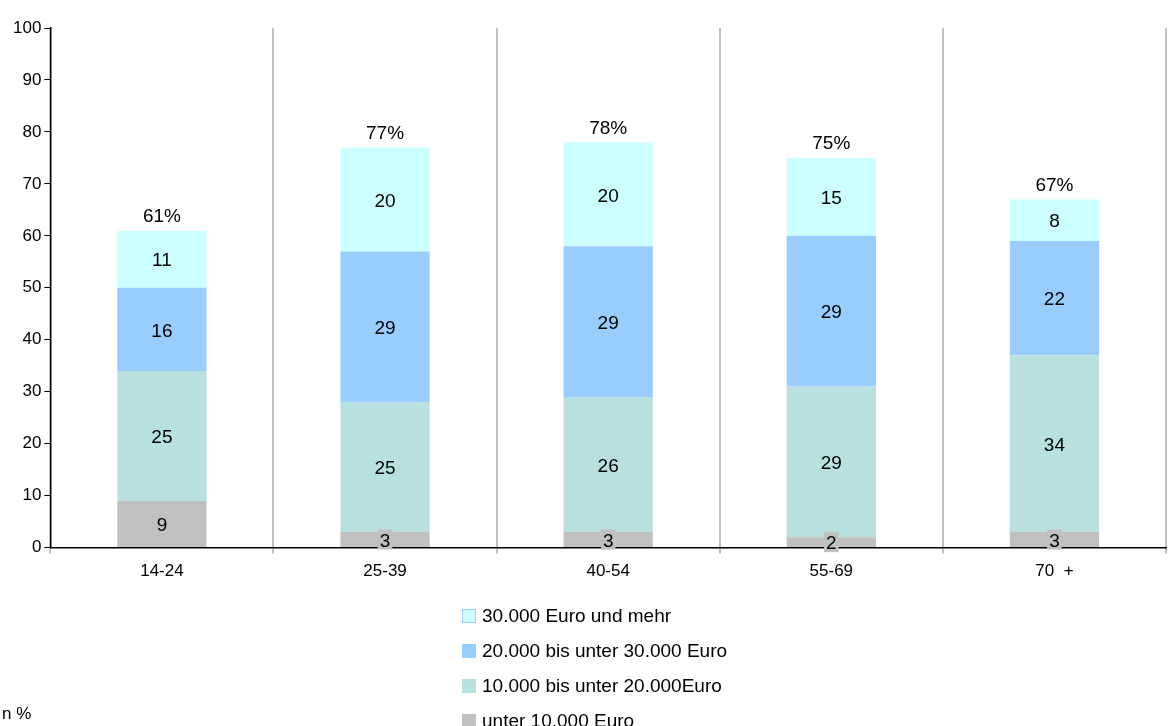 The height and width of the screenshot is (726, 1168). Describe the element at coordinates (577, 615) in the screenshot. I see `legend-label: 30.000 Euro und mehr` at that location.